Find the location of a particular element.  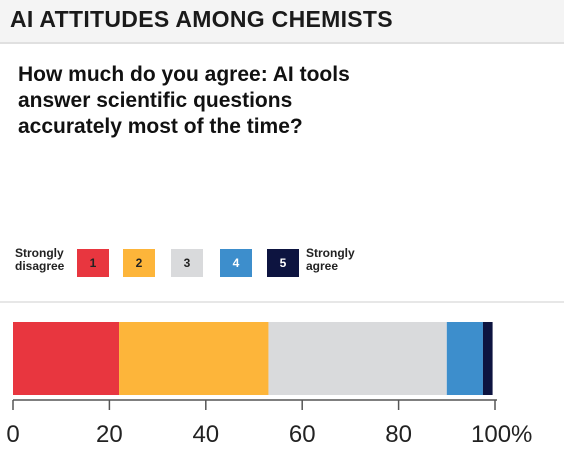

title-banner: AI ATTITUDES AMONG CHEMISTS is located at coordinates (282, 22).